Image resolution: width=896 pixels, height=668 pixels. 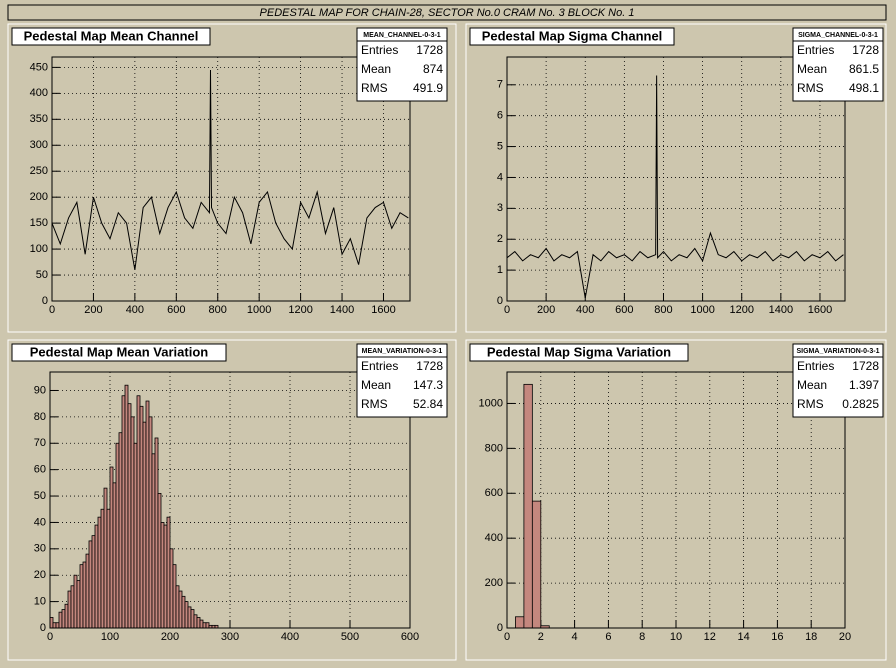 I want to click on y-tick-label: 70, so click(x=40, y=443).